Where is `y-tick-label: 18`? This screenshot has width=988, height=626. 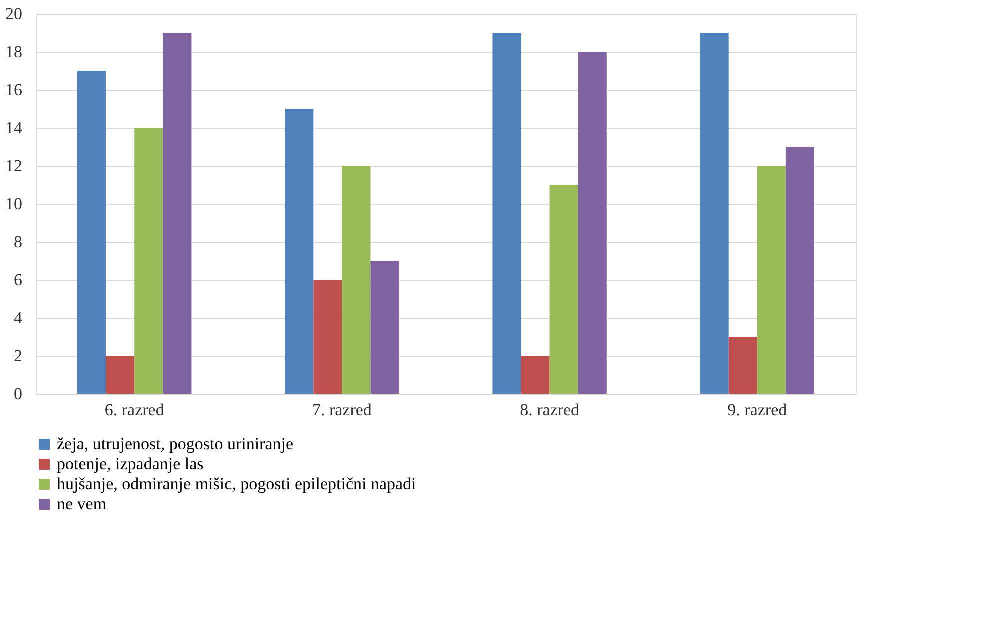 y-tick-label: 18 is located at coordinates (14, 52).